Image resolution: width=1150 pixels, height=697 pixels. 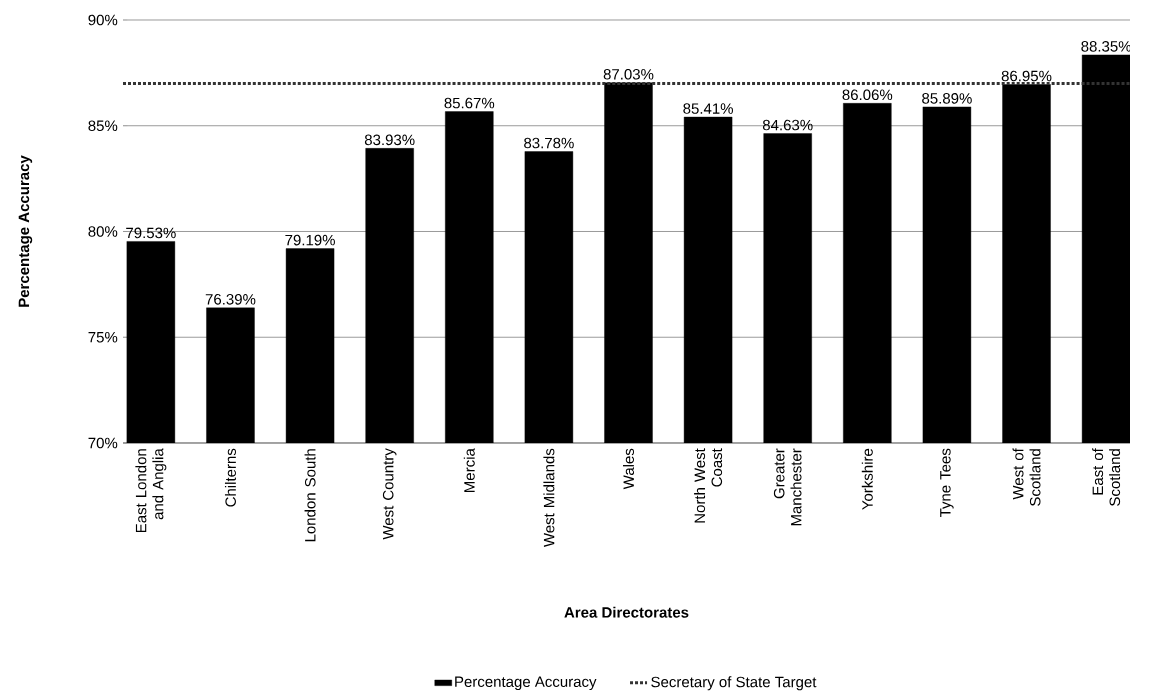 I want to click on data-label: 85.41%, so click(x=708, y=108).